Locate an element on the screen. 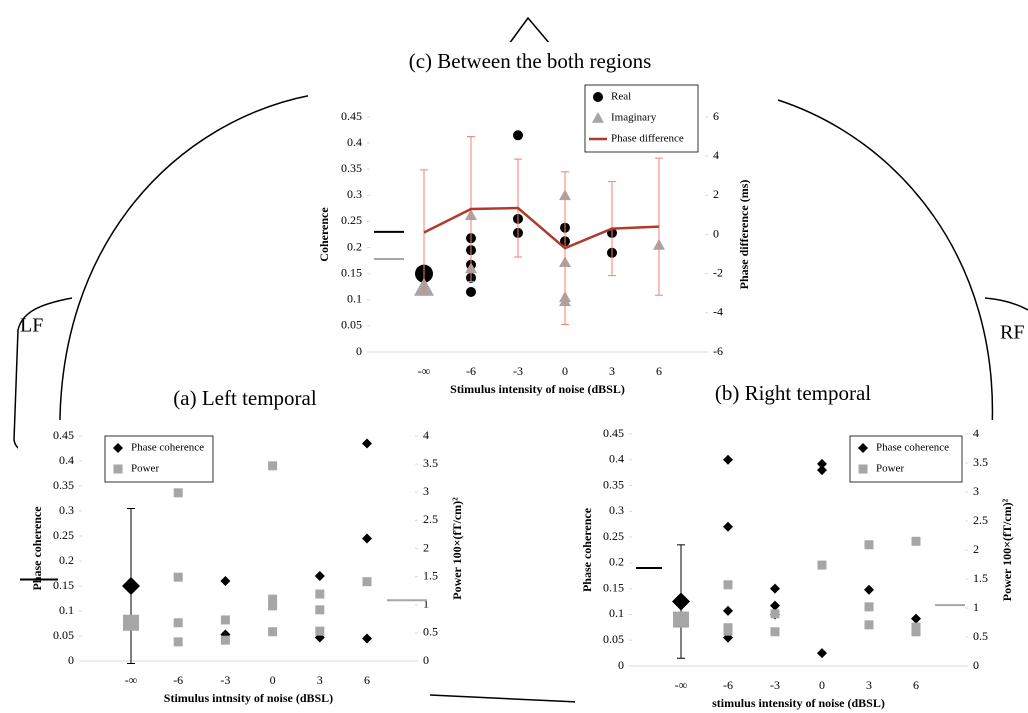 Image resolution: width=1028 pixels, height=713 pixels. x-tick-label: -∞ is located at coordinates (681, 685).